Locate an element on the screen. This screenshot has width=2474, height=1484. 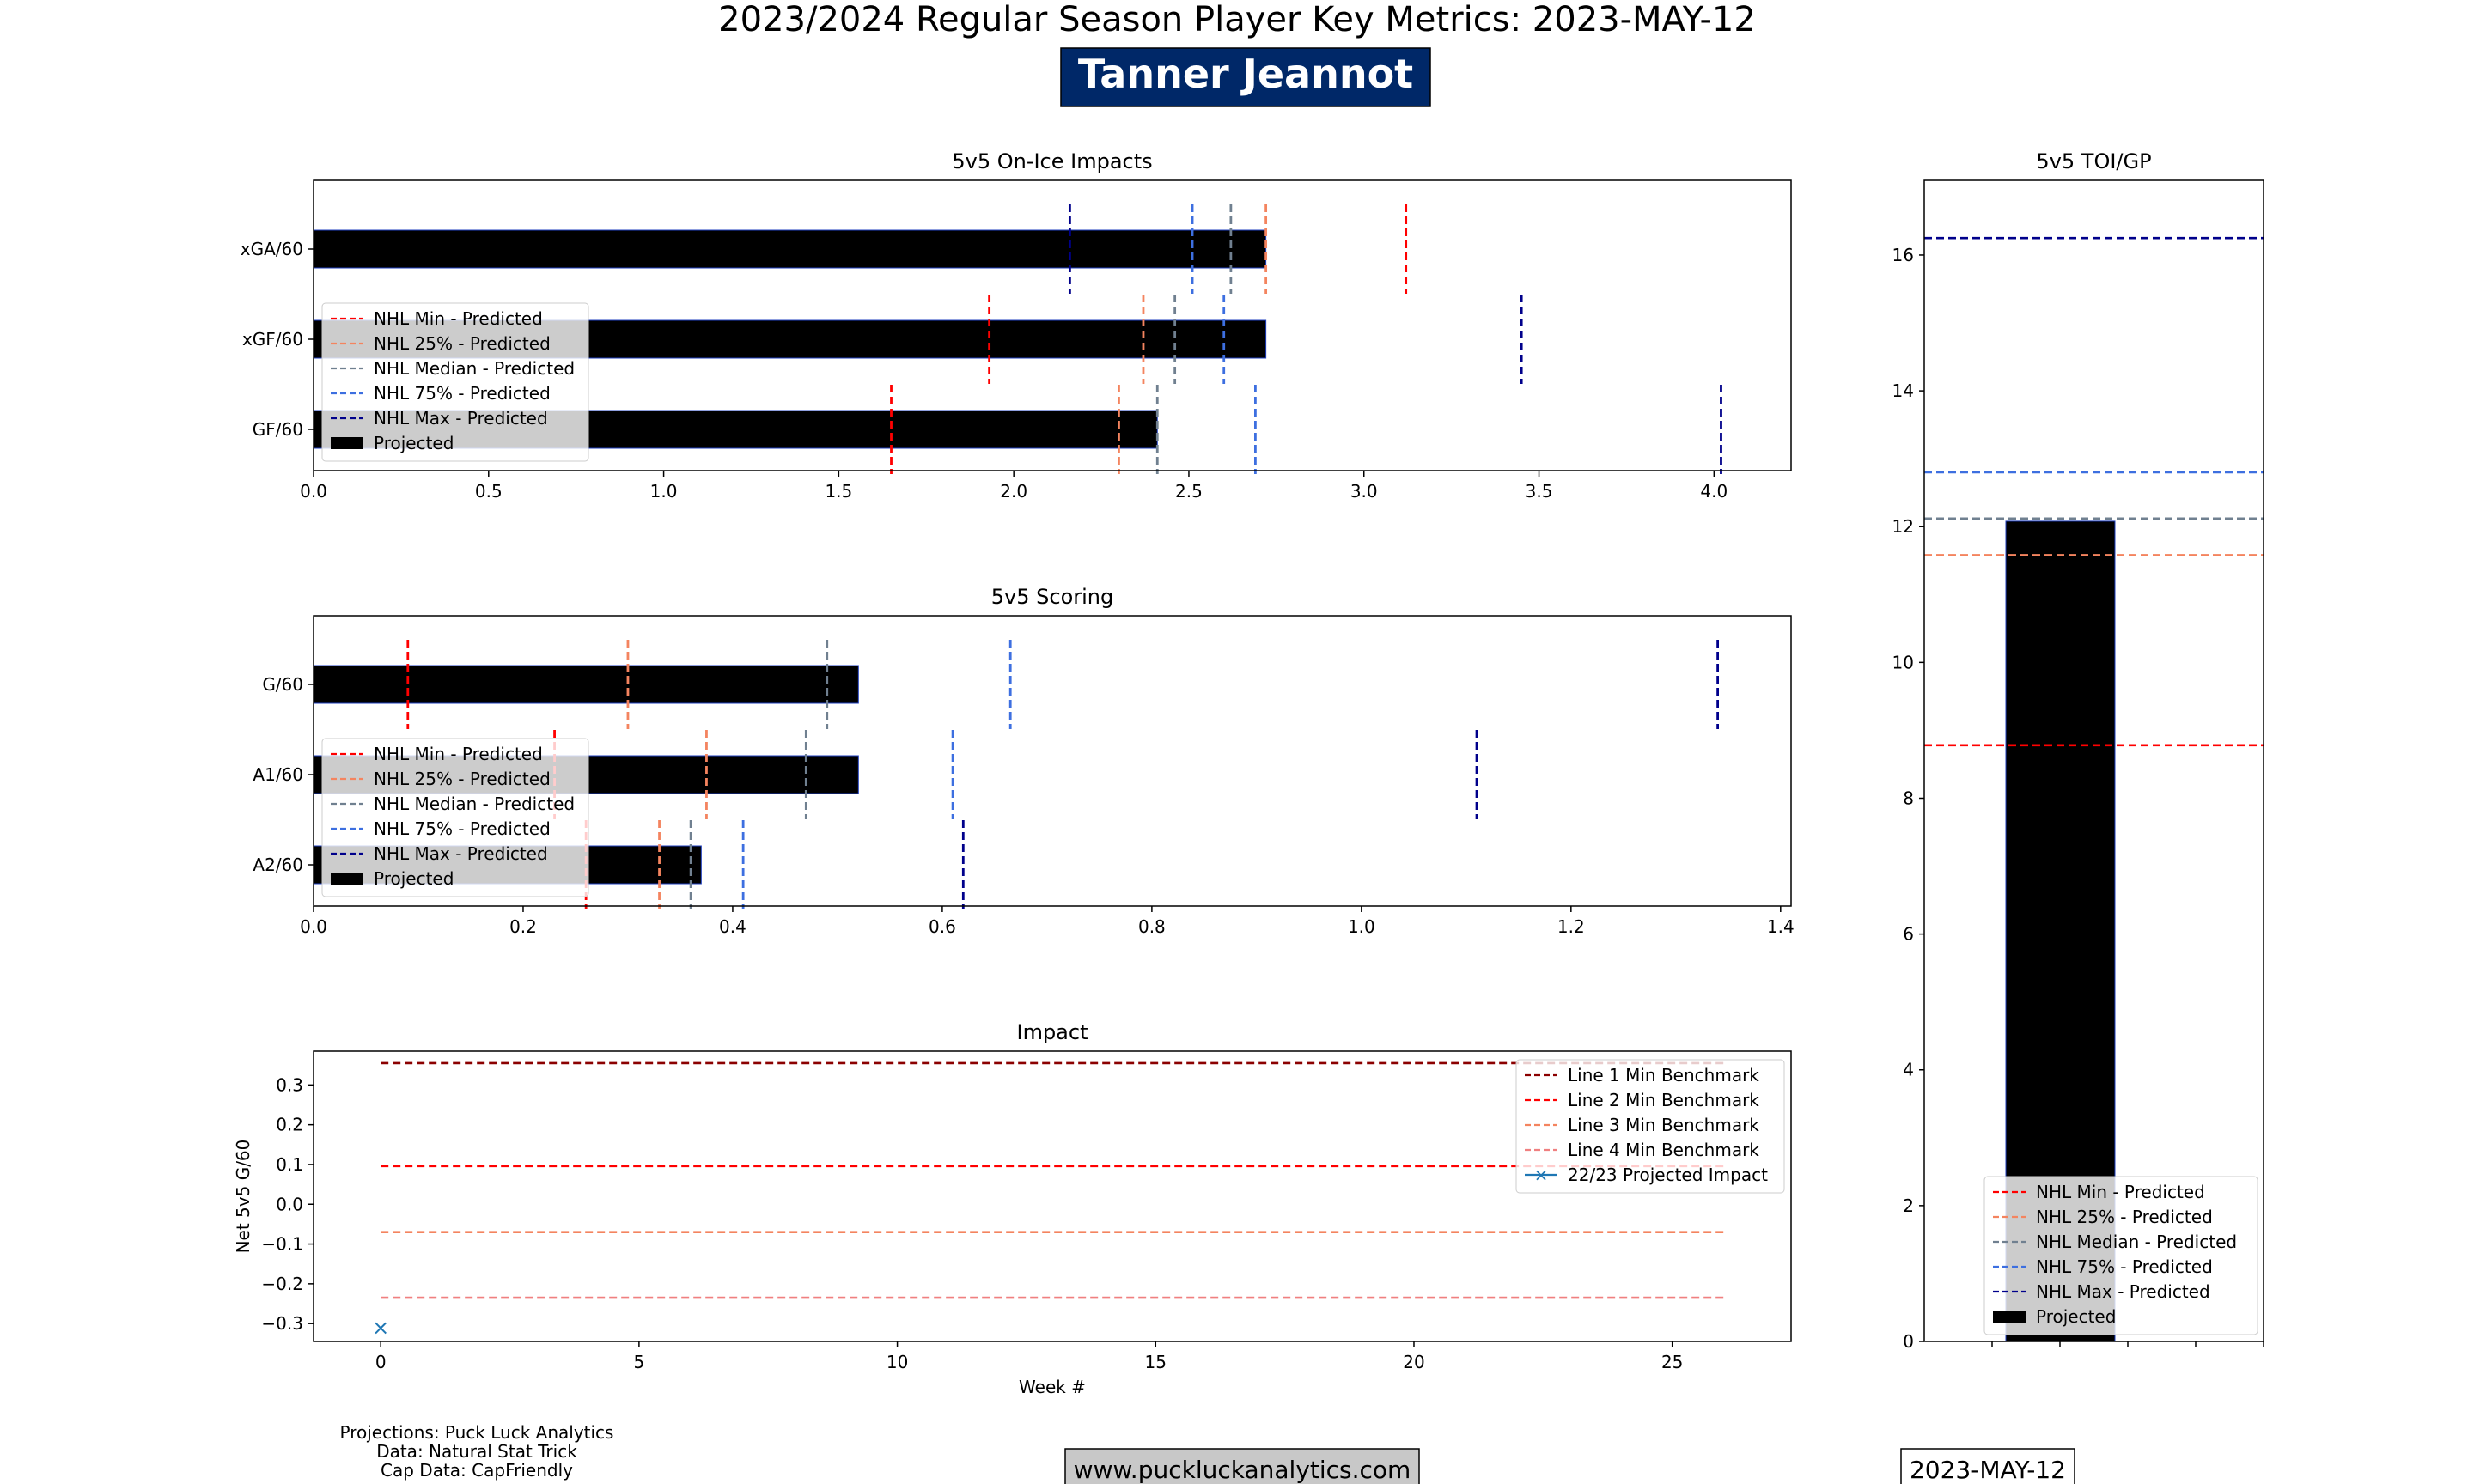
y-tick-label: 6 is located at coordinates (1908, 934).